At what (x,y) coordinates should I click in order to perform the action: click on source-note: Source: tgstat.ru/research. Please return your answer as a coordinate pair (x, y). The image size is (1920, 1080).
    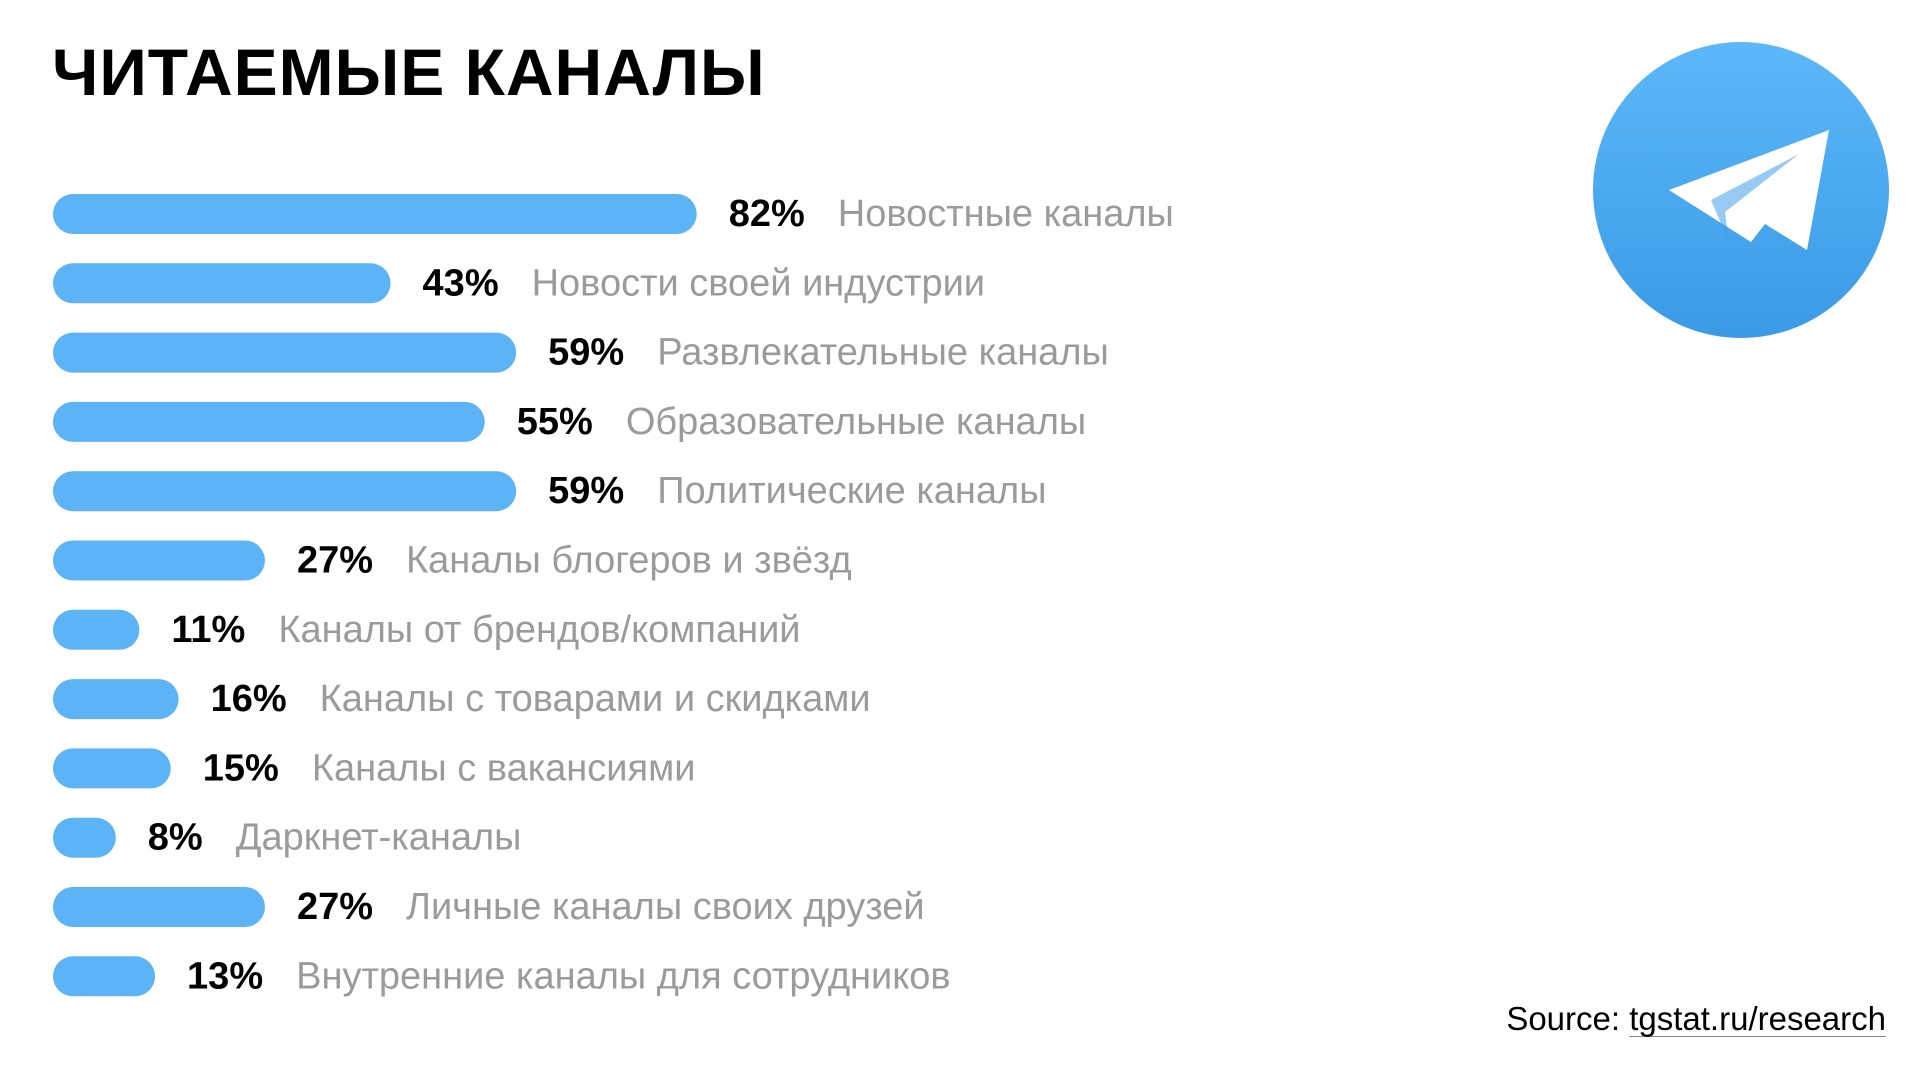
    Looking at the image, I should click on (1696, 1019).